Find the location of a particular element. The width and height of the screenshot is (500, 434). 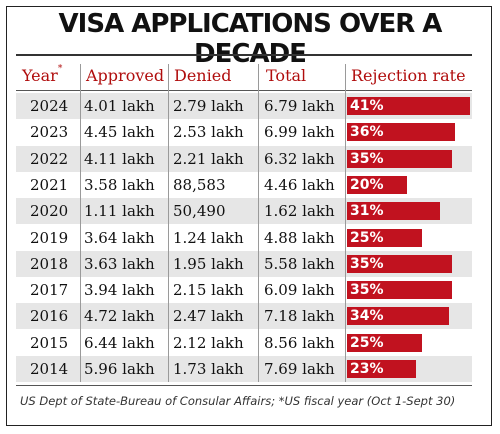

chart-title: VISA APPLICATIONS OVER A DECADE is located at coordinates (250, 39).